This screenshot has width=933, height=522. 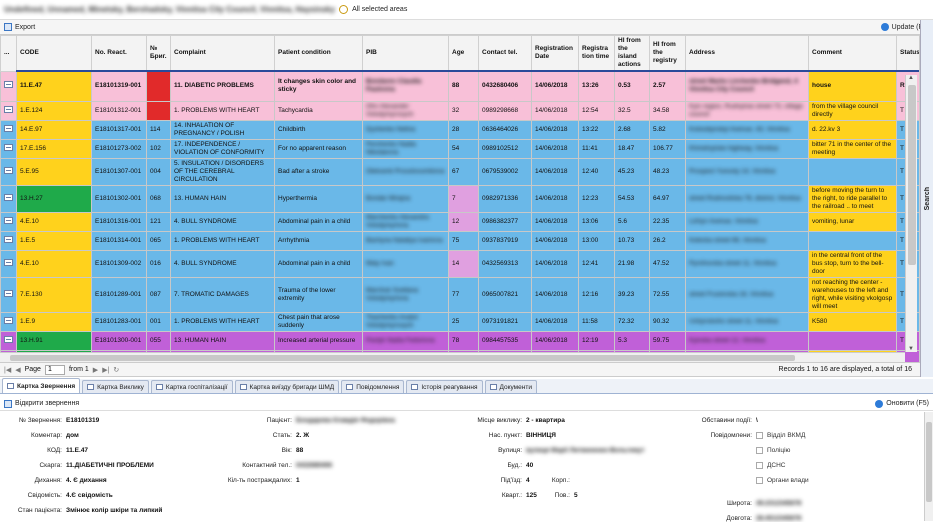 What do you see at coordinates (780, 435) in the screenshot?
I see `notify-option: Відділ ВКМД` at bounding box center [780, 435].